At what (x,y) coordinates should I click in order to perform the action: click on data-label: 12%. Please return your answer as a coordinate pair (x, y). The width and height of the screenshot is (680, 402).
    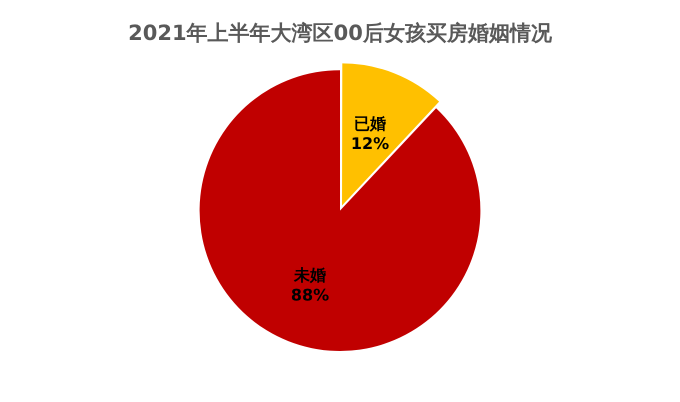
    Looking at the image, I should click on (370, 144).